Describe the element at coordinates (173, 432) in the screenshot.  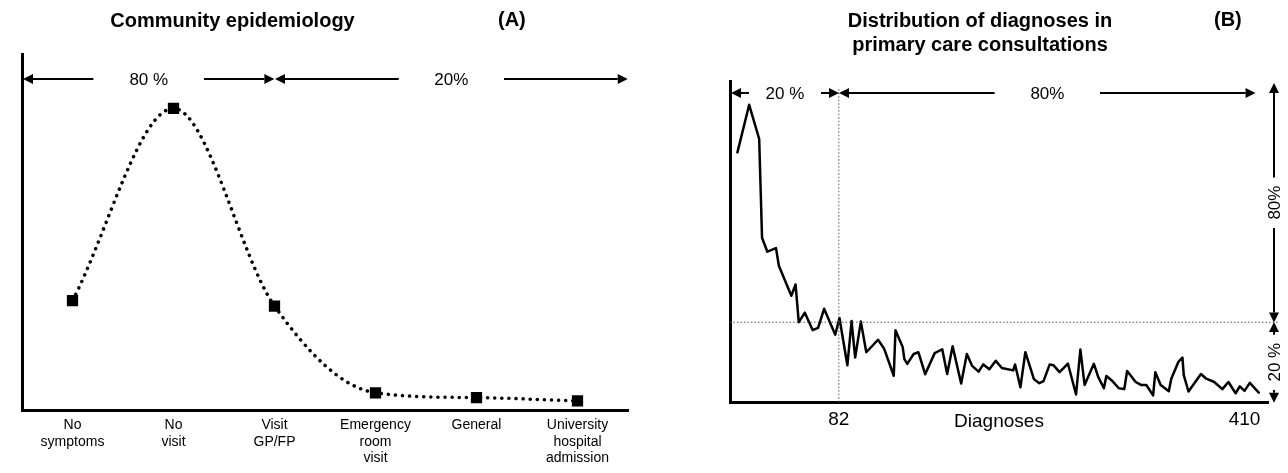
I see `x-tick-label: No visit` at that location.